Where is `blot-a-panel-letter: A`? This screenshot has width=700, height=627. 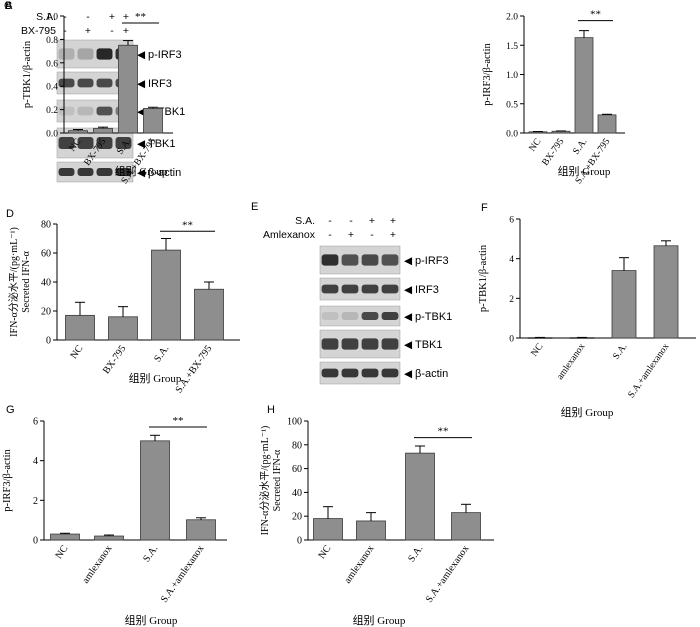
blot-a-panel-letter: A is located at coordinates (9, 6).